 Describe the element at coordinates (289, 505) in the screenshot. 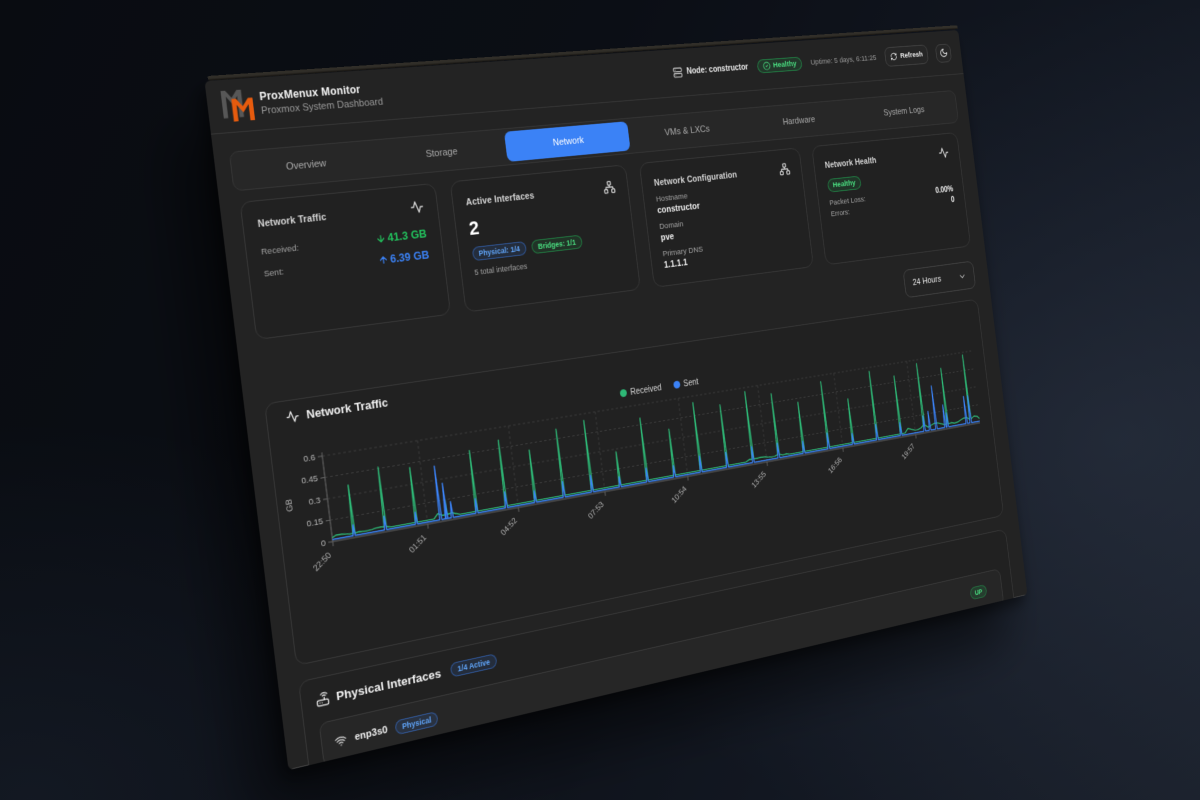

I see `svg-text: GB` at that location.